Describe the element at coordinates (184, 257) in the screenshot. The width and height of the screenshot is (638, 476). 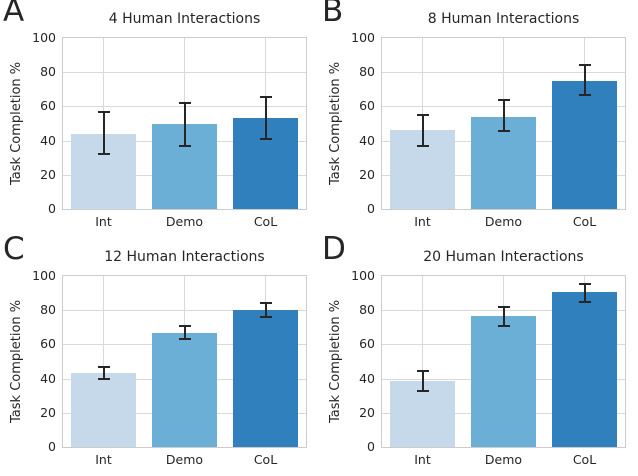
I see `chart-title: 12 Human Interactions` at that location.